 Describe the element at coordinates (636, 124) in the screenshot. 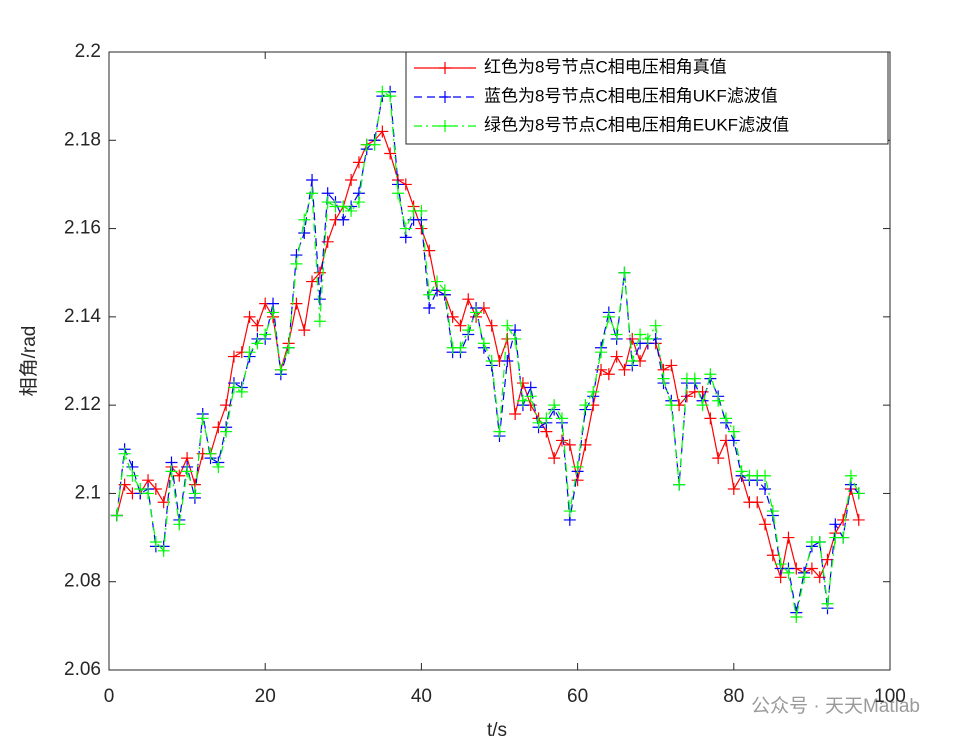

I see `legend-label: 绿色为8号节点C相电压相角EUKF滤波值` at that location.